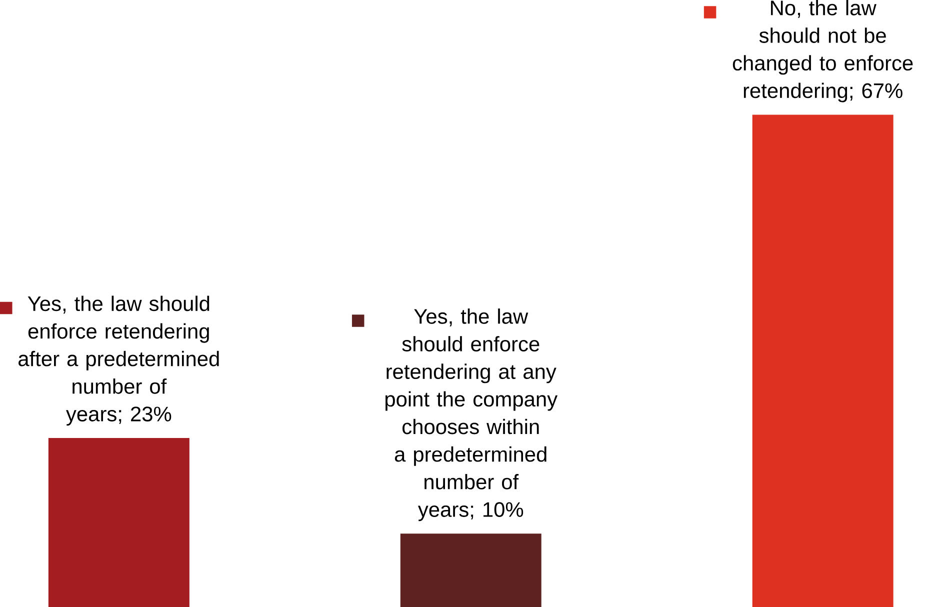  Describe the element at coordinates (822, 51) in the screenshot. I see `data-label: No, the law should not be changed to enforce retendering; 67%` at that location.